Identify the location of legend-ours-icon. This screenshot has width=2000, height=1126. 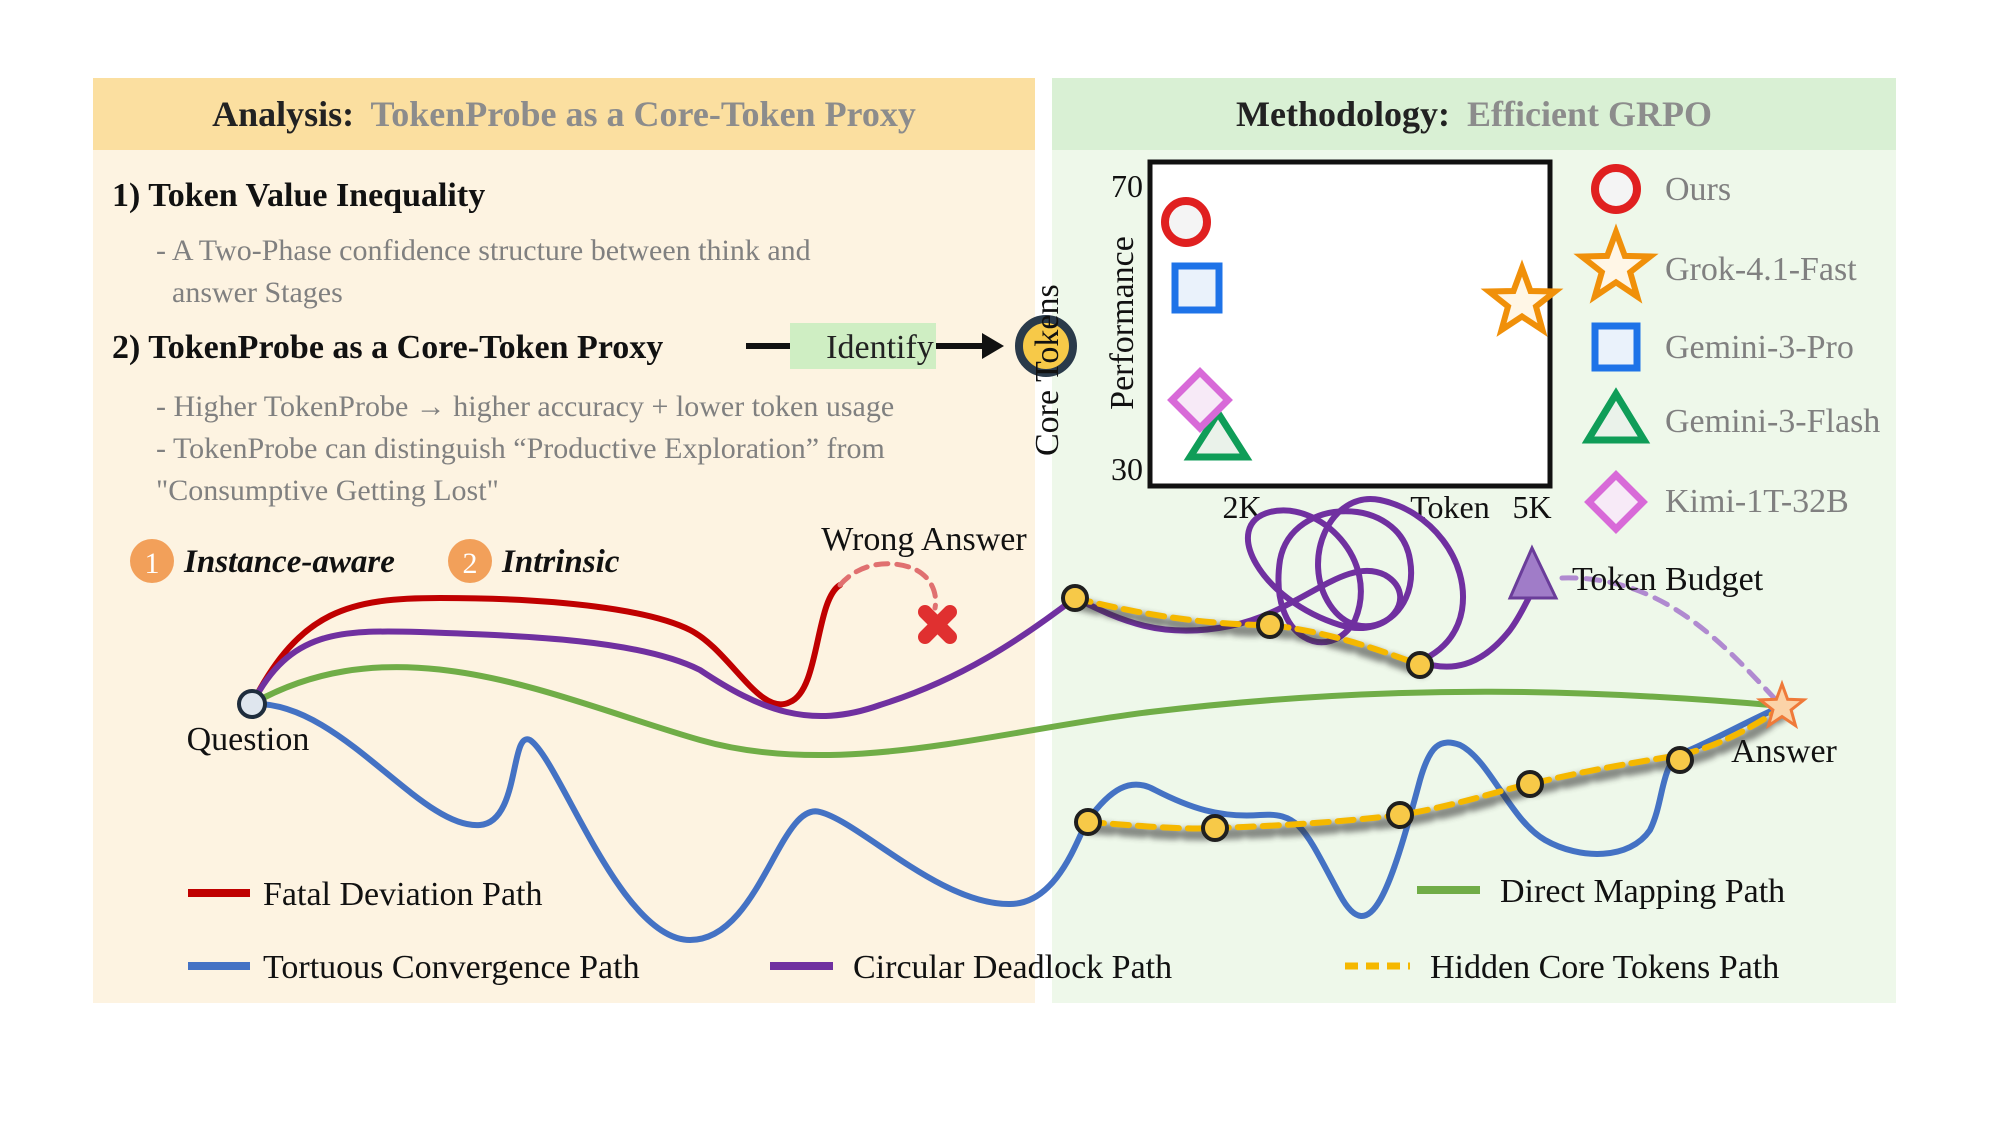
(1616, 189).